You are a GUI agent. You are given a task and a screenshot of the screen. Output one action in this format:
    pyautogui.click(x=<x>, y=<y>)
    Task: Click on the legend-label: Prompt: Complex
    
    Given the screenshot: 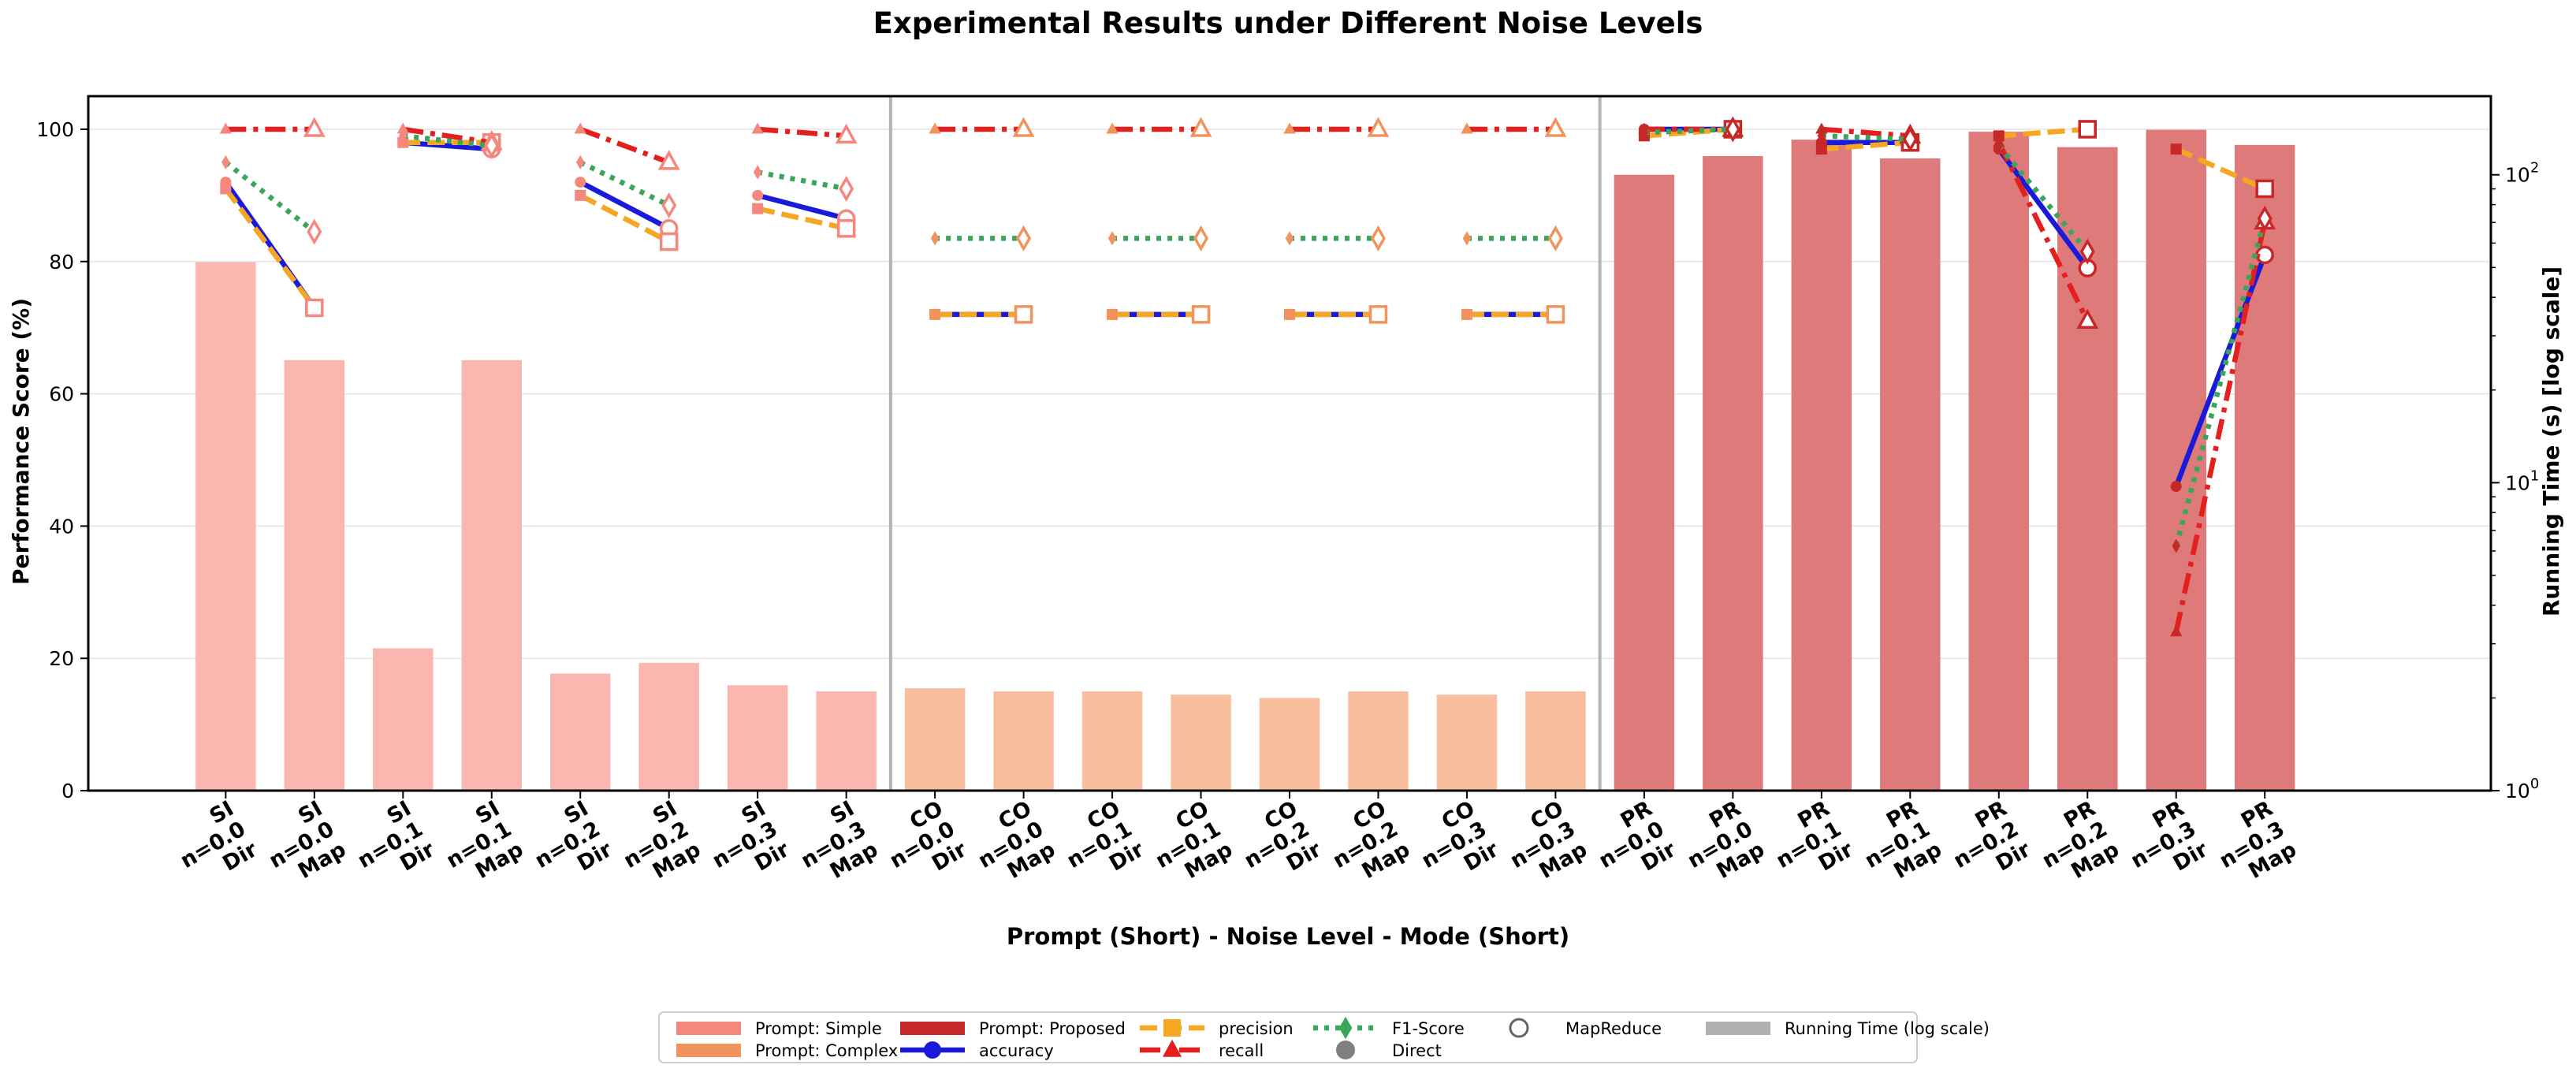 What is the action you would take?
    pyautogui.click(x=826, y=1050)
    